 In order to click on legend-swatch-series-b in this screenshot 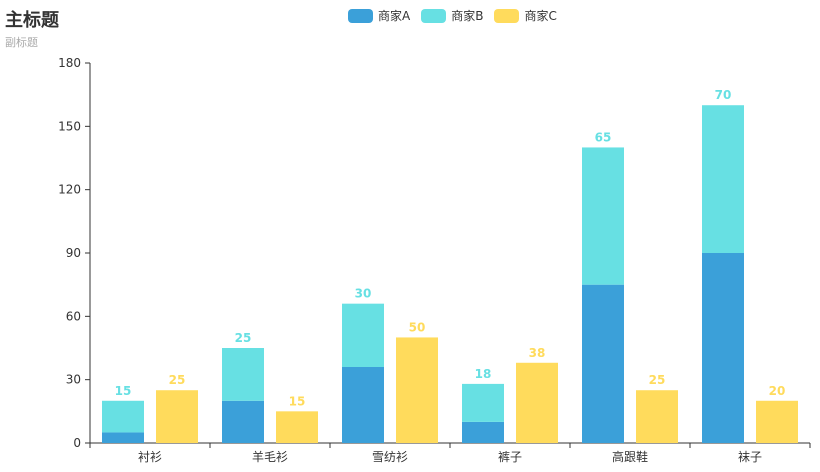, I will do `click(434, 15)`.